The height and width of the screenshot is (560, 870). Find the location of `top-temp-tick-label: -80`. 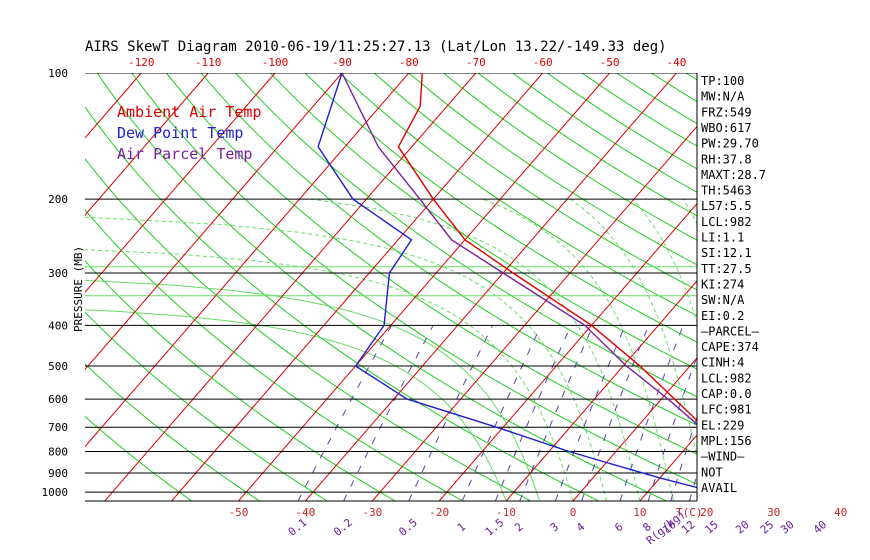

top-temp-tick-label: -80 is located at coordinates (409, 62).